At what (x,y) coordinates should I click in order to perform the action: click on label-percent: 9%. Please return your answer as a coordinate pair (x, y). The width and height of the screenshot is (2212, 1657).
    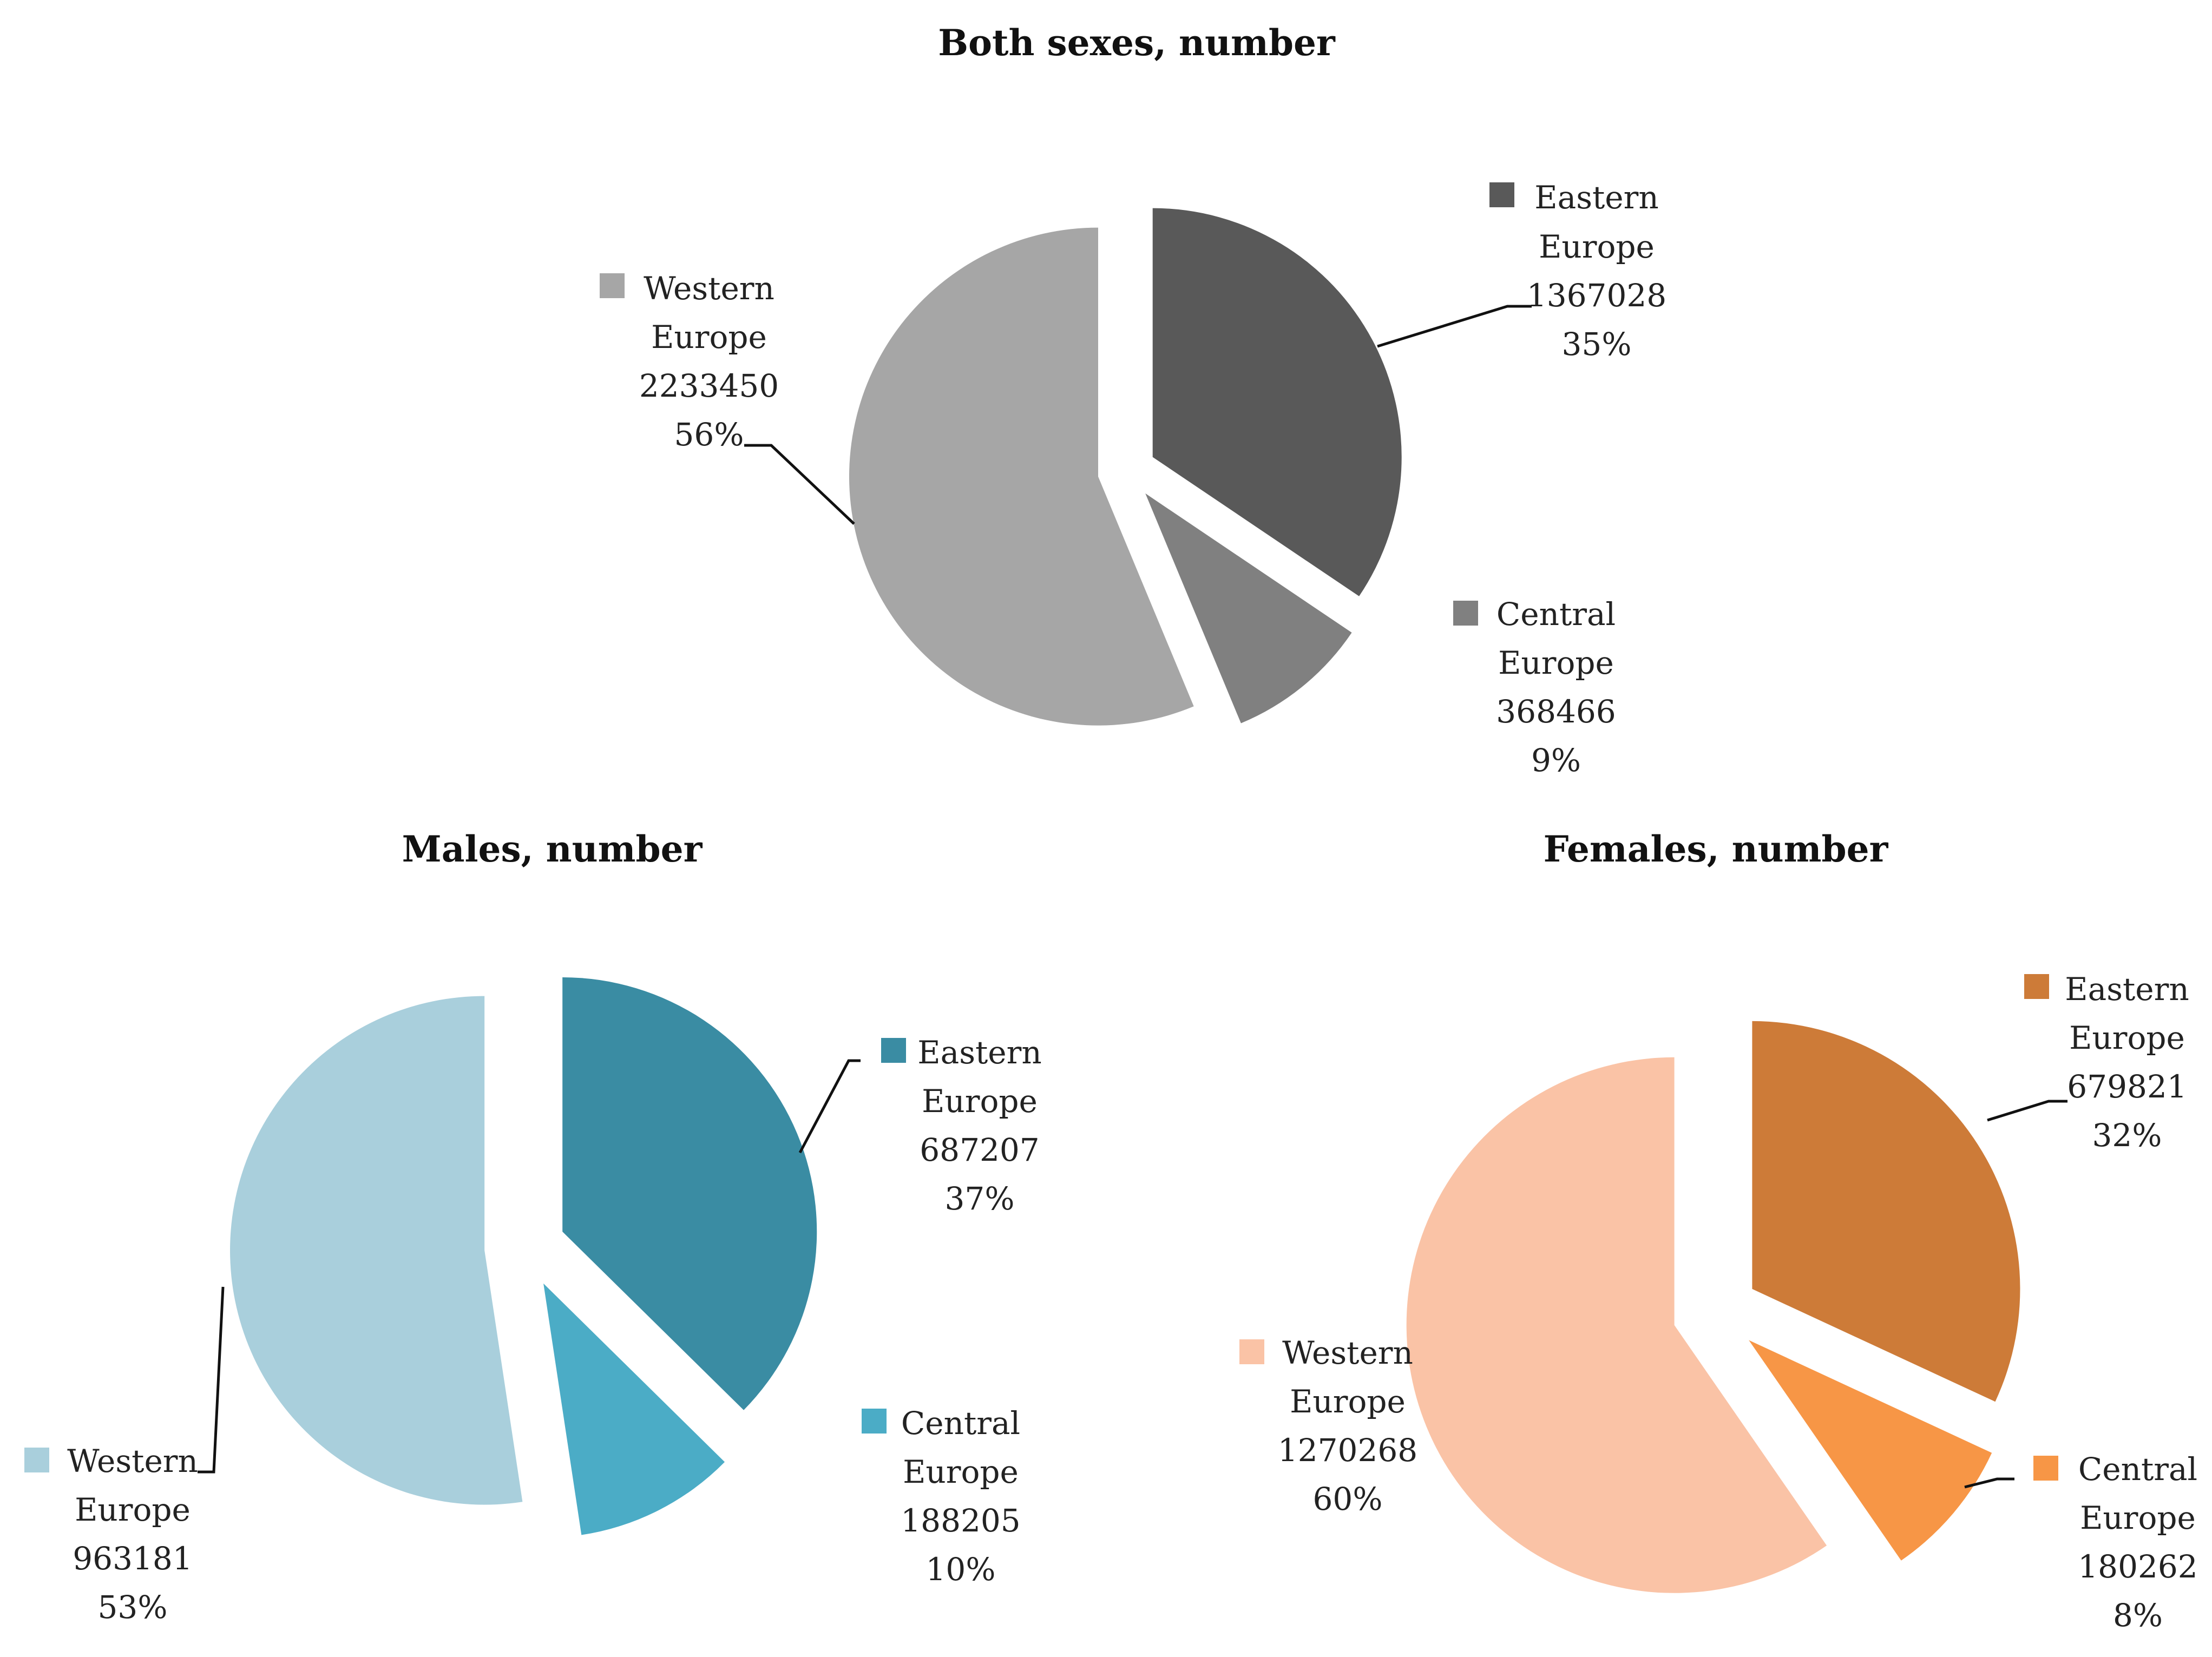
    Looking at the image, I should click on (1556, 760).